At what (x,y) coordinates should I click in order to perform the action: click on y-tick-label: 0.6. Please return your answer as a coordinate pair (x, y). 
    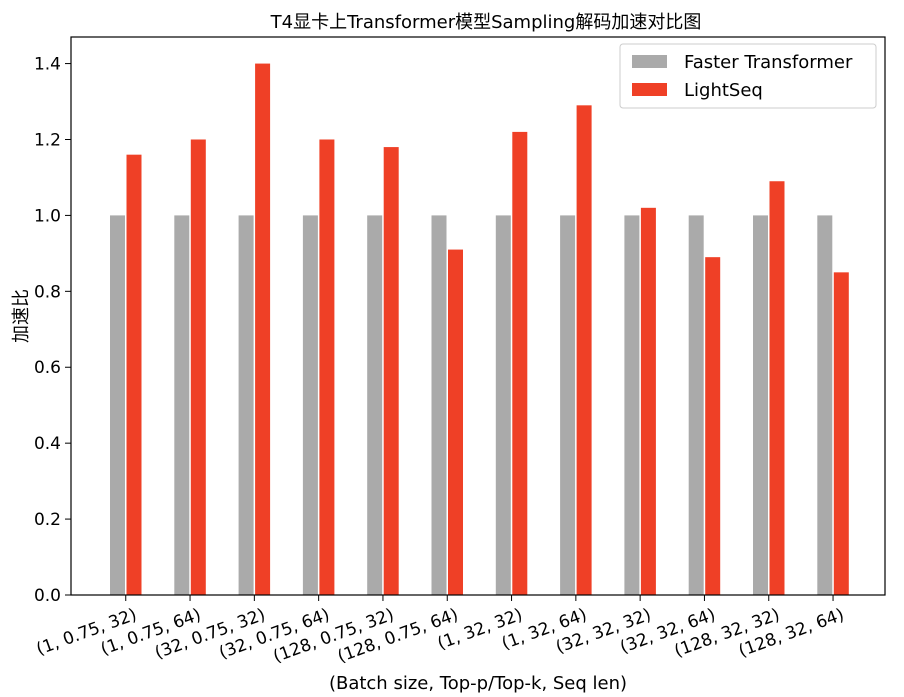
    Looking at the image, I should click on (47, 368).